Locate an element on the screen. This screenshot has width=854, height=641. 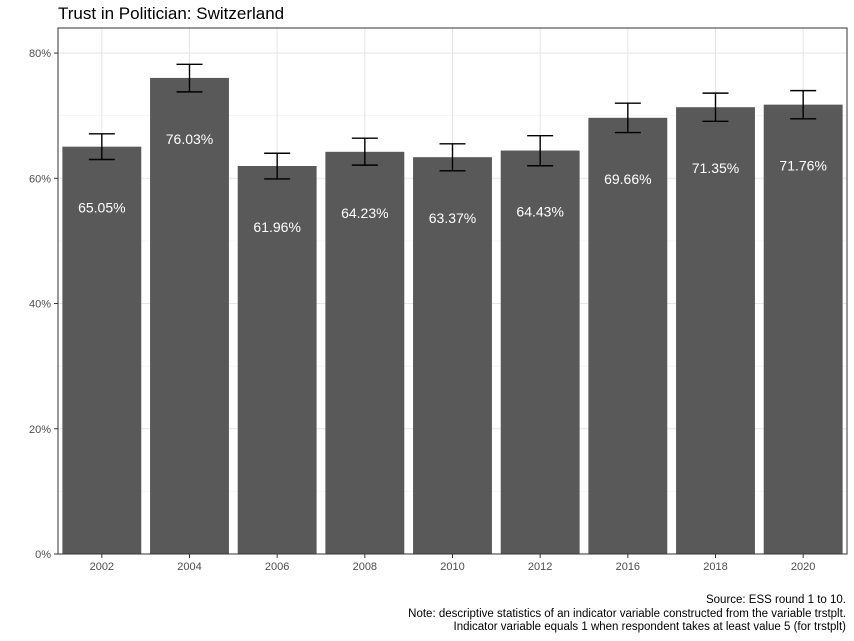
bar-2018 is located at coordinates (715, 330).